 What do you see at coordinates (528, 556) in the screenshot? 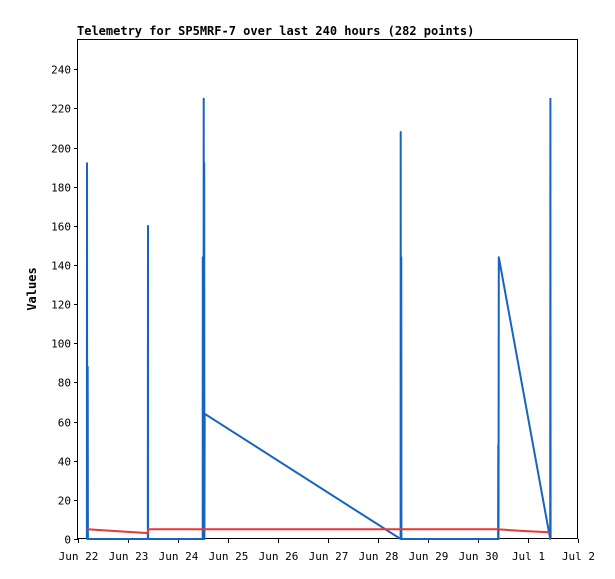
I see `x-tick-label: Jul 1` at bounding box center [528, 556].